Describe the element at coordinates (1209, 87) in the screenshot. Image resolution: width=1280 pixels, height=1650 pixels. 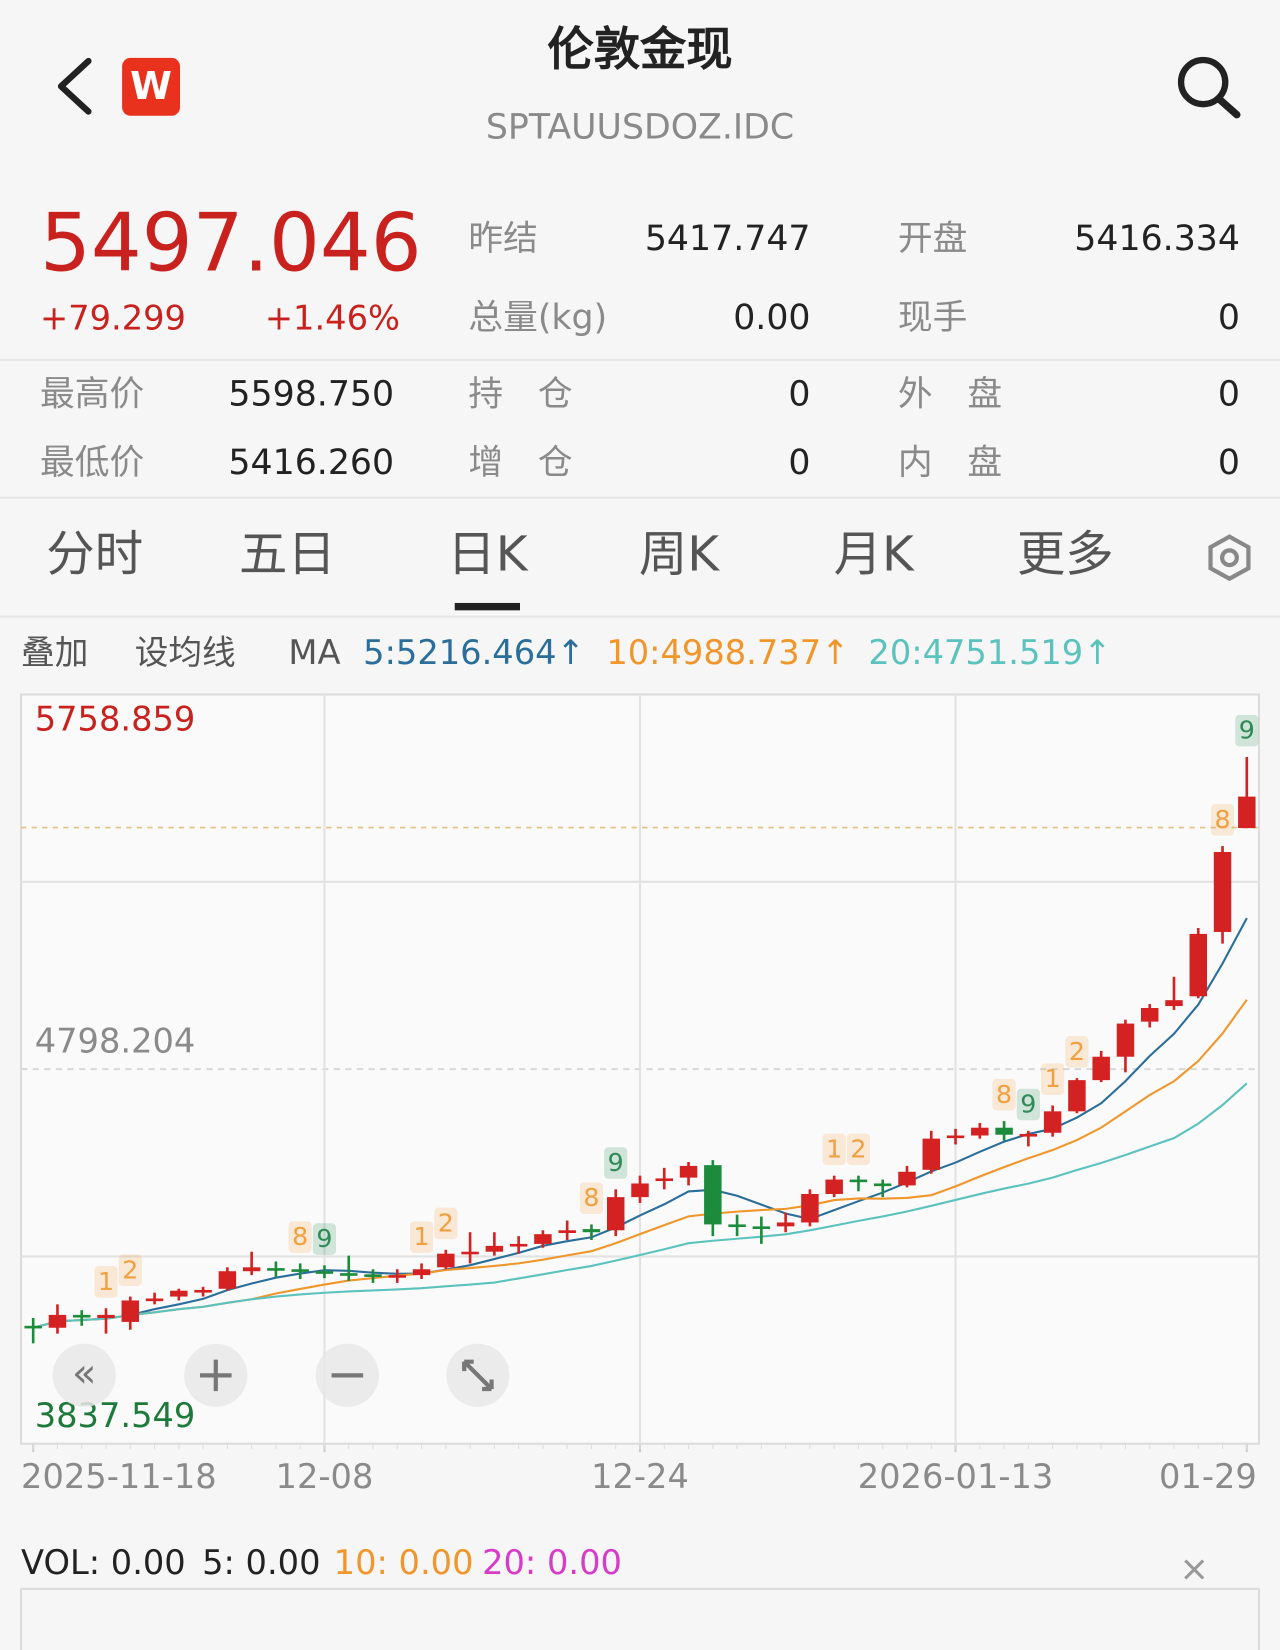
I see `search-button` at that location.